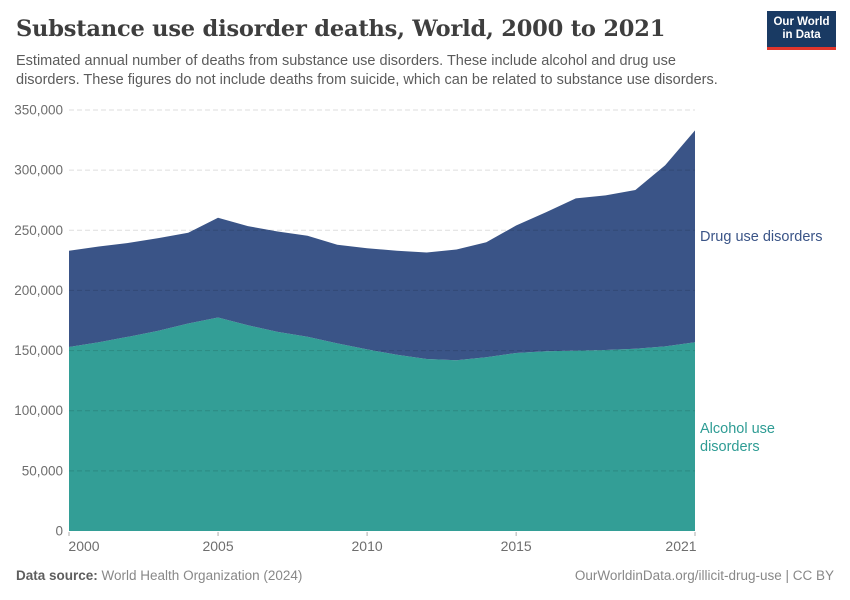 The image size is (850, 600). Describe the element at coordinates (38, 230) in the screenshot. I see `y-axis-tick-label: 250,000` at that location.